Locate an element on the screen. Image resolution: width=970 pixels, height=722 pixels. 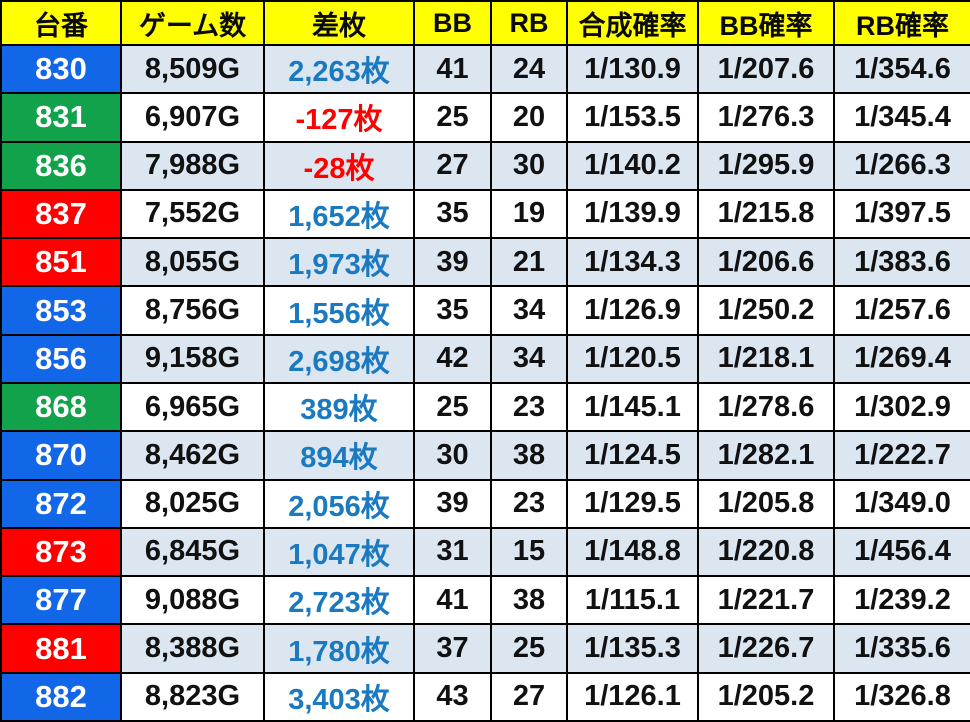
cell-bb-rate: 1/215.8 is located at coordinates (766, 214).